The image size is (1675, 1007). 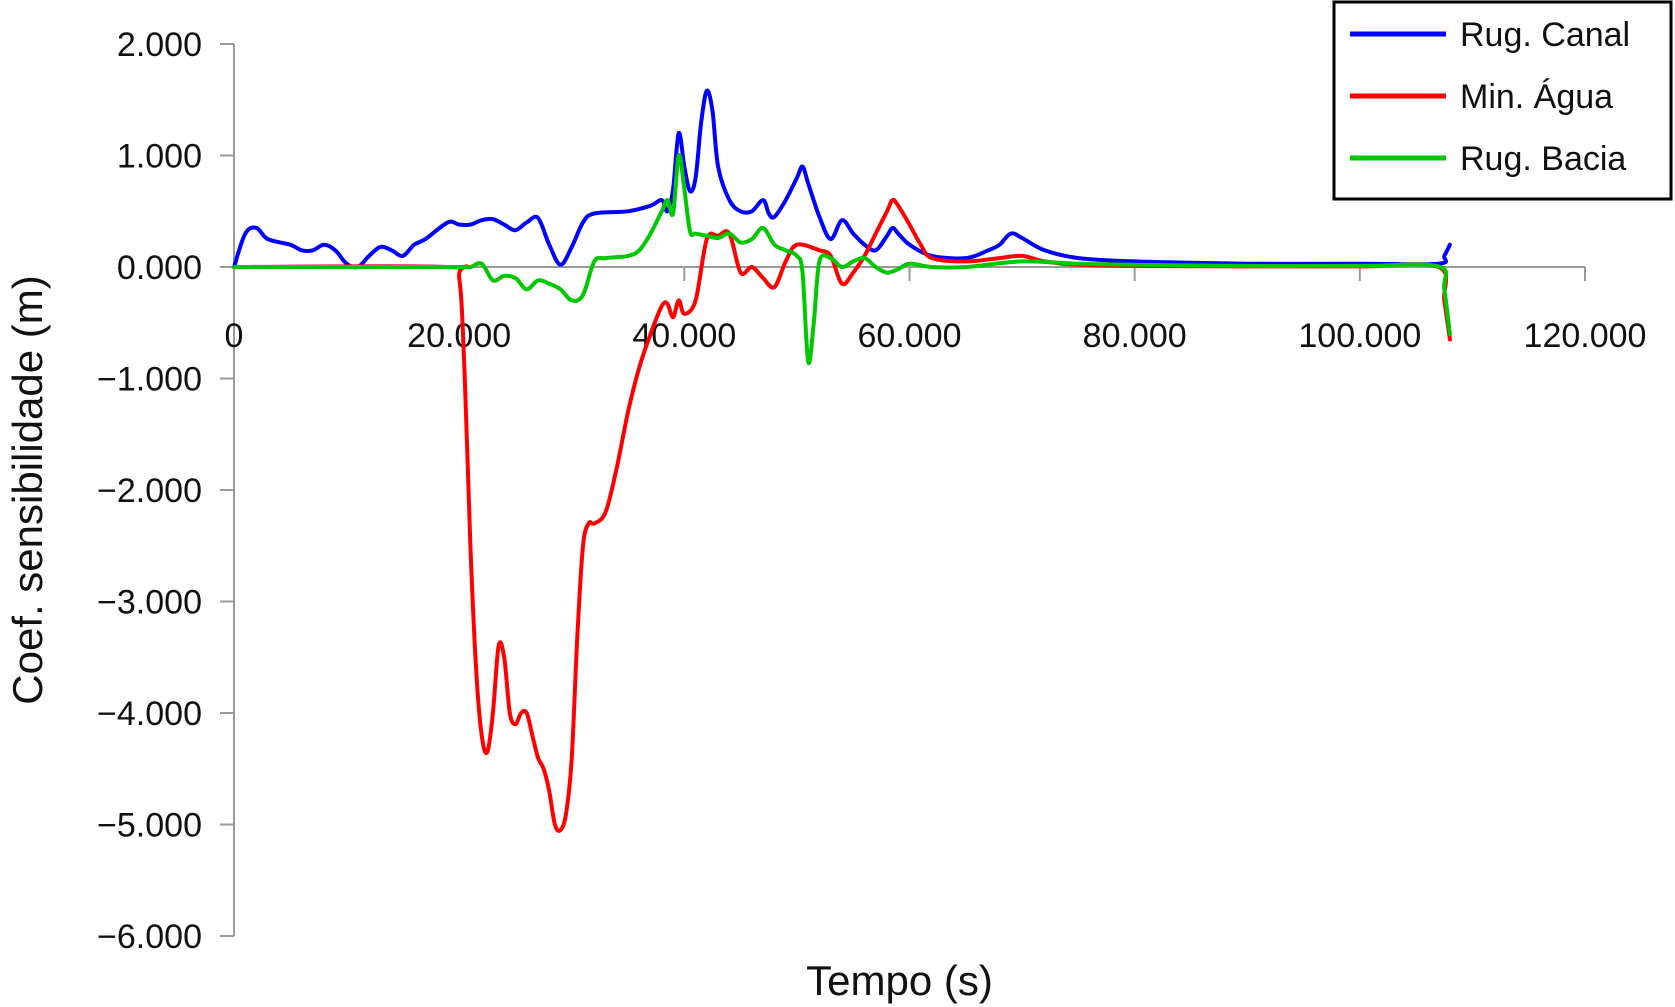 What do you see at coordinates (27, 490) in the screenshot?
I see `y-axis-title: Coef. sensibilidade (m)` at bounding box center [27, 490].